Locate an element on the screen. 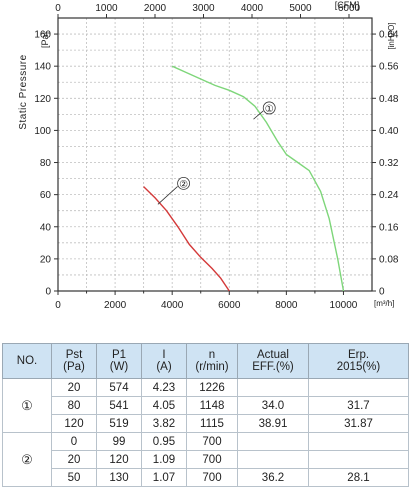 The image size is (411, 504). y-right-unit-label: [inH2O] is located at coordinates (391, 35).